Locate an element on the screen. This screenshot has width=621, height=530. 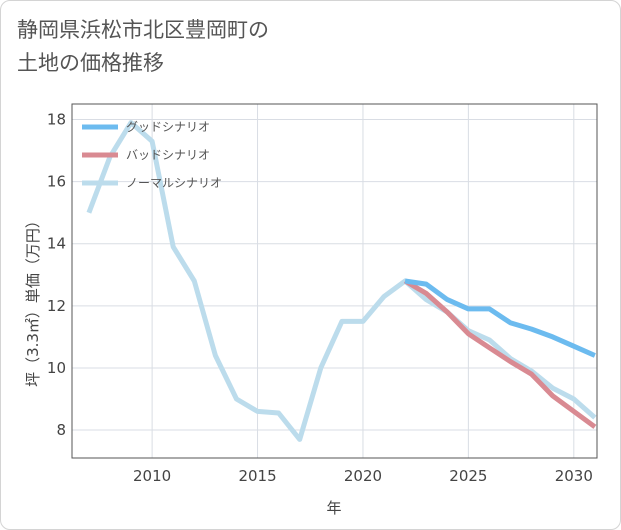
y-tick-label-16: 16 is located at coordinates (56, 182).